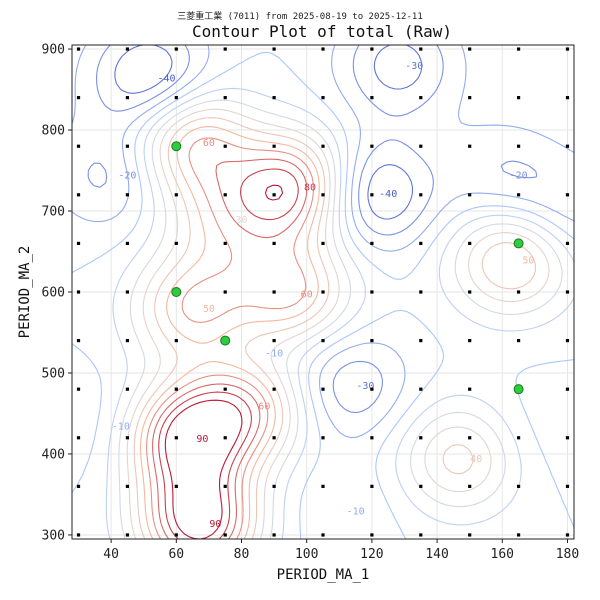 The image size is (600, 600). What do you see at coordinates (53, 131) in the screenshot?
I see `y-tick-label: 800` at bounding box center [53, 131].